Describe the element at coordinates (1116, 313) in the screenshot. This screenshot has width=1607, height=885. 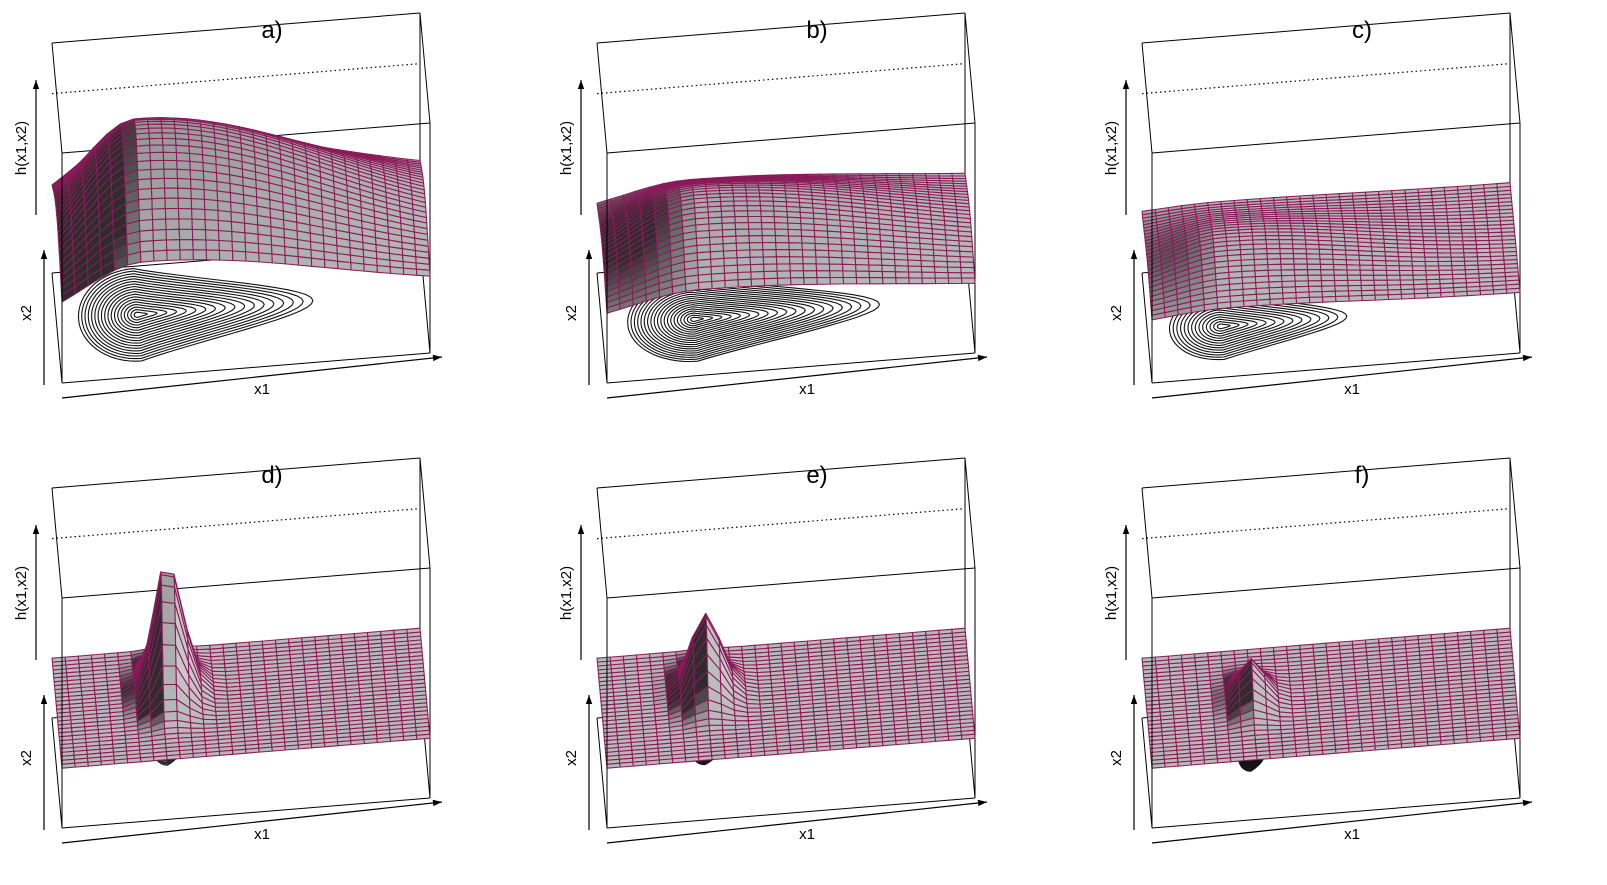
I see `y-axis-label: x2` at that location.